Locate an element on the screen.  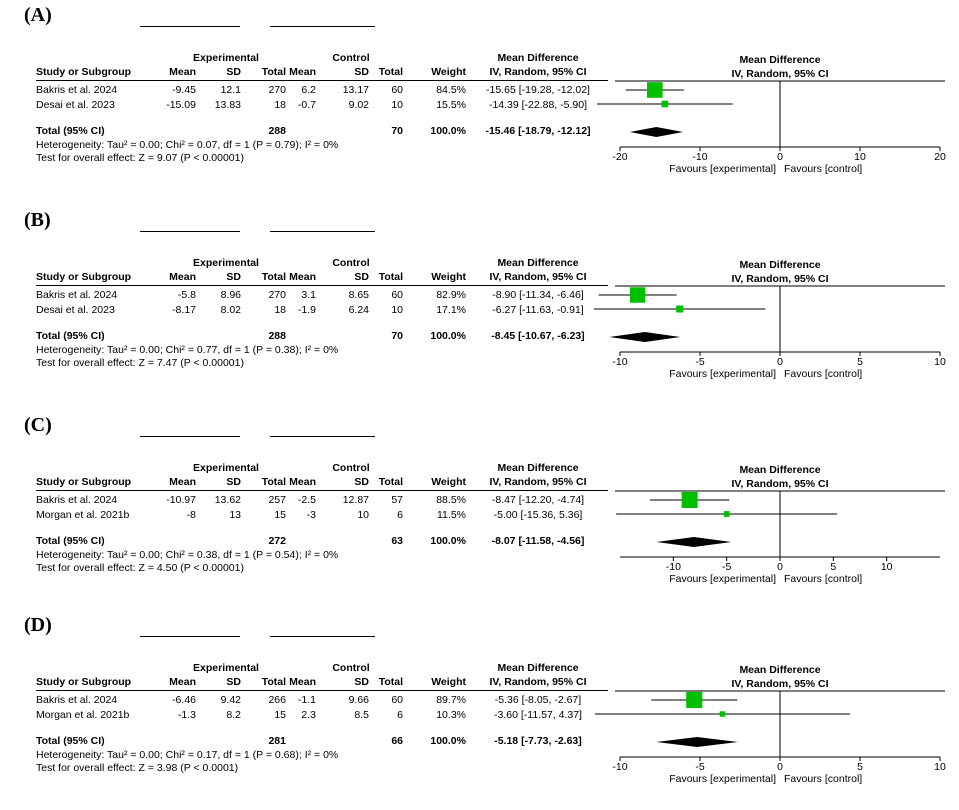
exp-mean: -10.97 is located at coordinates (181, 500).